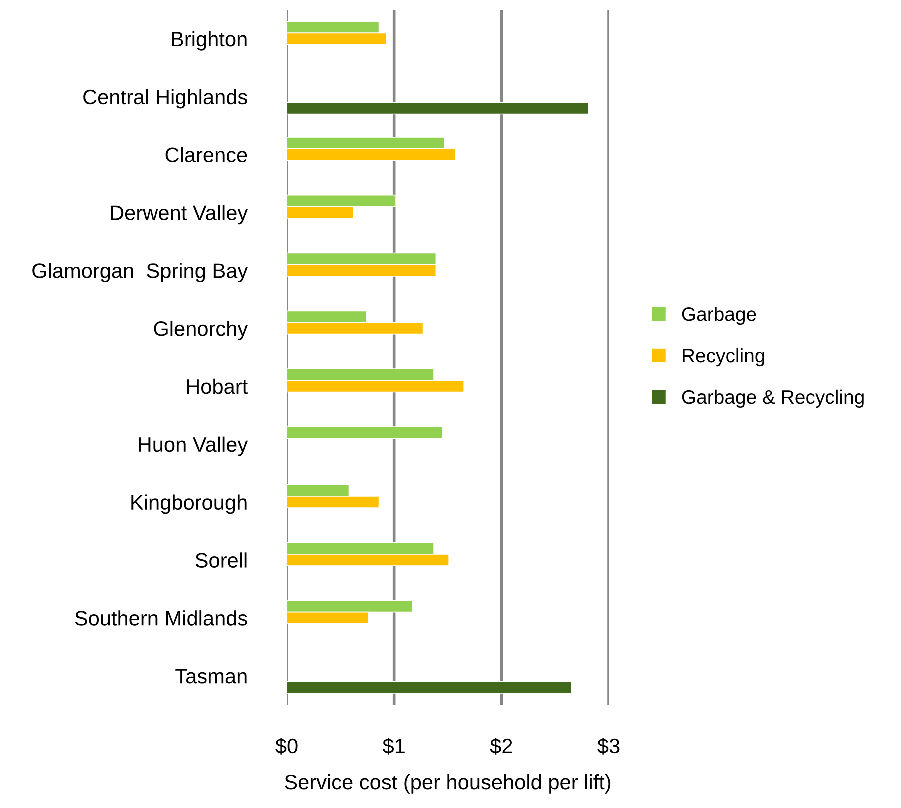  What do you see at coordinates (773, 399) in the screenshot?
I see `legend-label: Garbage & Recycling` at bounding box center [773, 399].